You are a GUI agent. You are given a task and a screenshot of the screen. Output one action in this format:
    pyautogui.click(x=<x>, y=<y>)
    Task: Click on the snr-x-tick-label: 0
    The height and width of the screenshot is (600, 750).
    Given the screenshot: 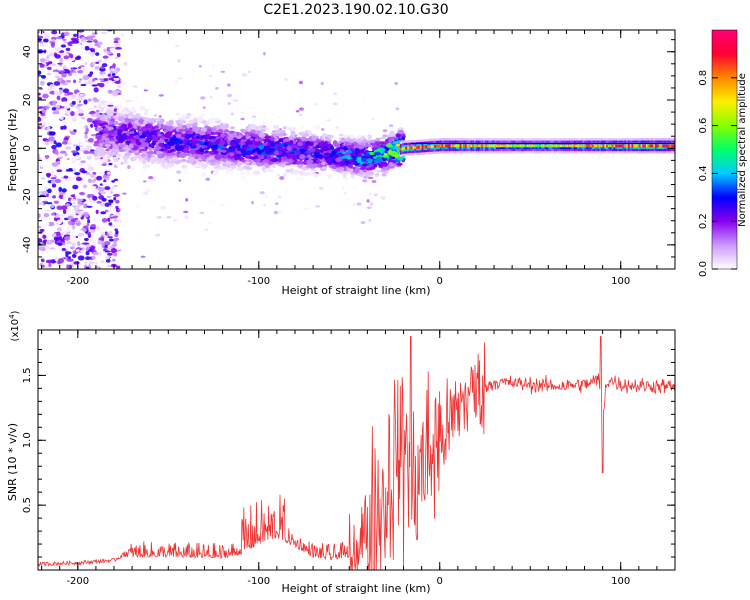 What is the action you would take?
    pyautogui.click(x=440, y=581)
    